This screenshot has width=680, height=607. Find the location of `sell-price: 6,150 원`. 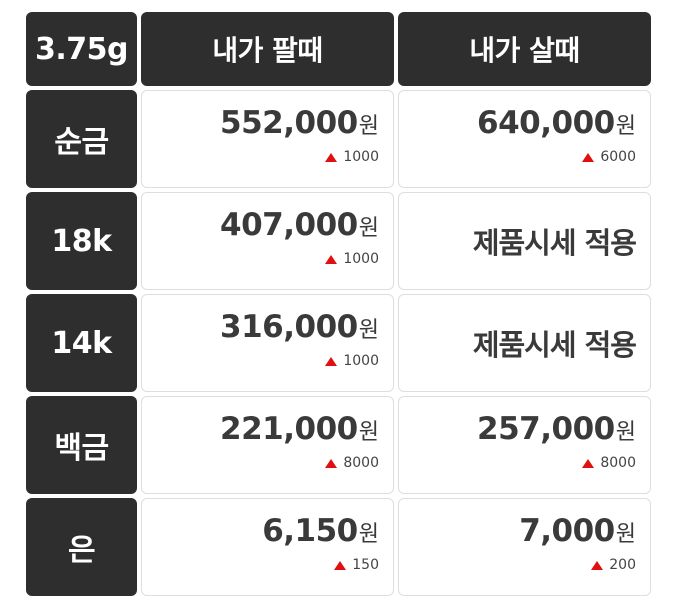

sell-price: 6,150 원 is located at coordinates (320, 531).